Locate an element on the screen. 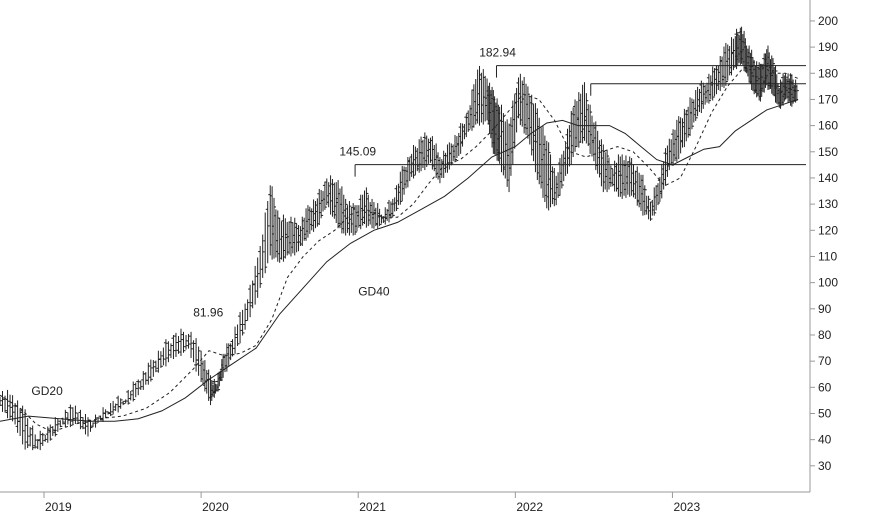  annotation-label: 182.94 is located at coordinates (497, 52).